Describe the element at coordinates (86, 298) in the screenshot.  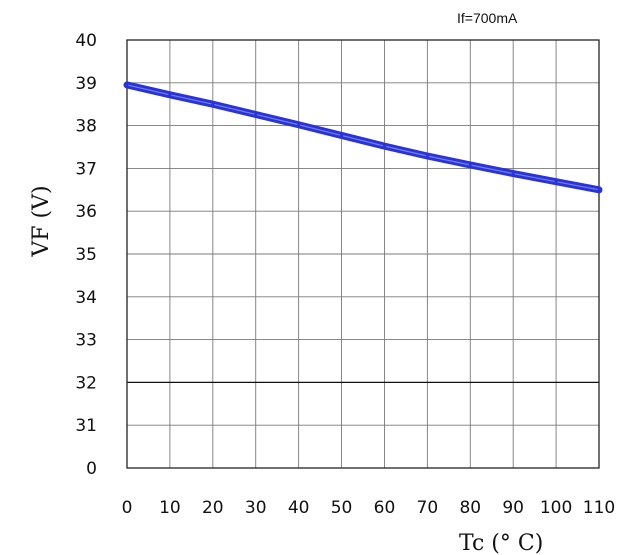
I see `y-tick-label: 34` at that location.